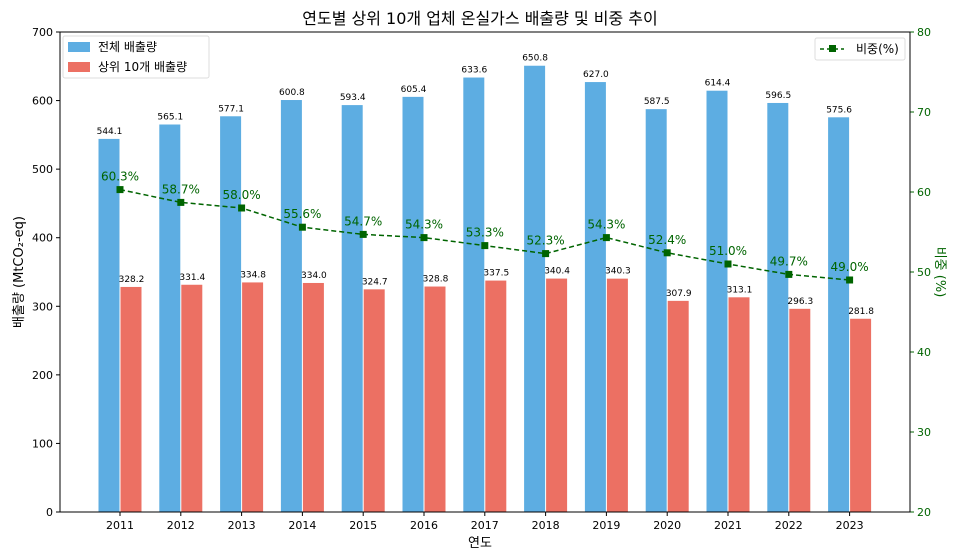 This screenshot has height=560, width=960. What do you see at coordinates (170, 118) in the screenshot?
I see `bar-total-label: 565.1` at bounding box center [170, 118].